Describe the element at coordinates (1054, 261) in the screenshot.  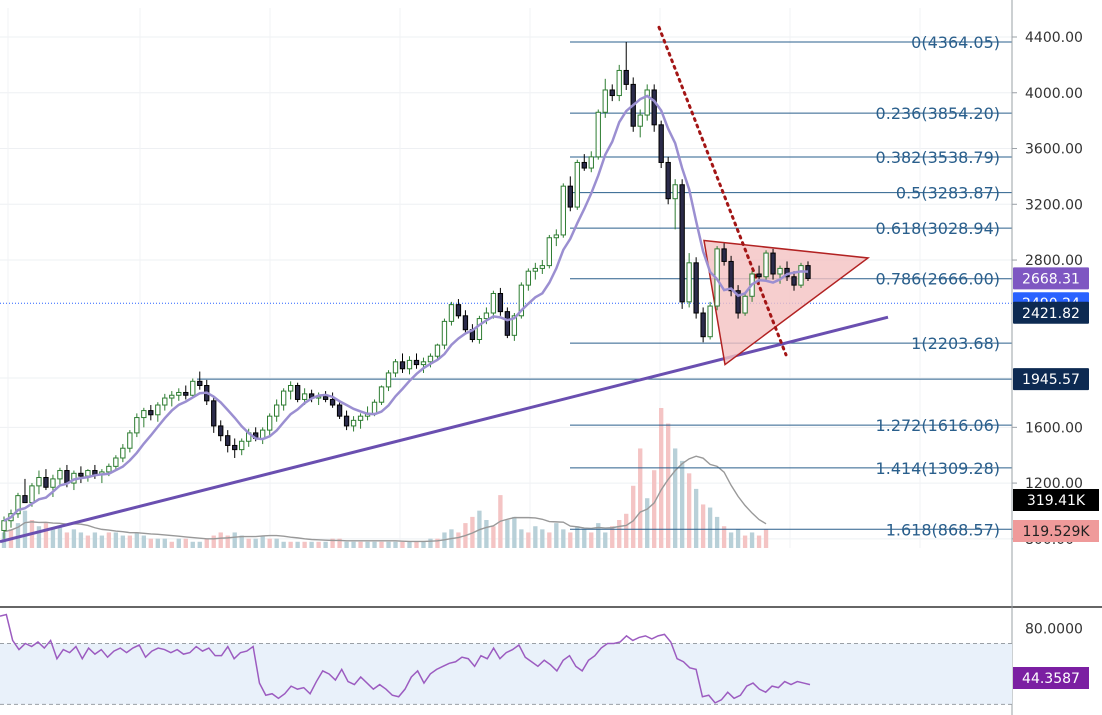
I see `price-axis-tick-label: 2800.00` at that location.